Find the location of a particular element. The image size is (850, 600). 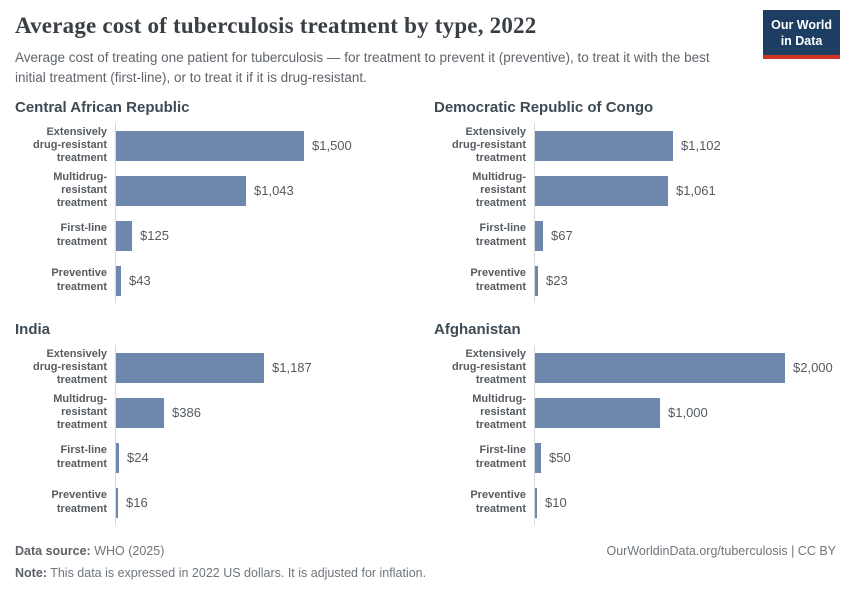

owid-logo: Our World in Data is located at coordinates (801, 34).